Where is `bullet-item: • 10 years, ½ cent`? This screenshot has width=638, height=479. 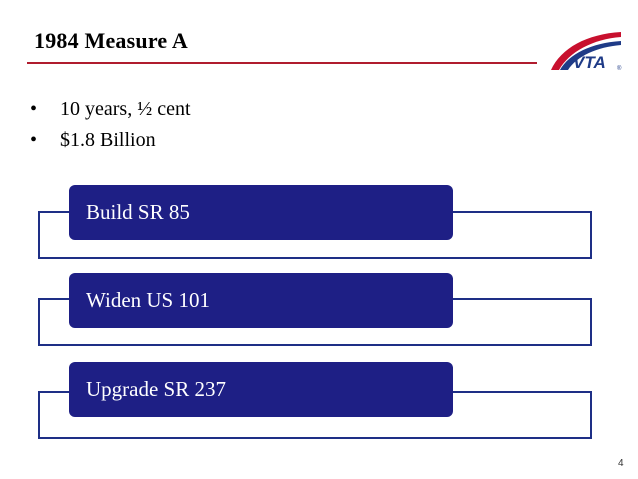 bullet-item: • 10 years, ½ cent is located at coordinates (110, 109).